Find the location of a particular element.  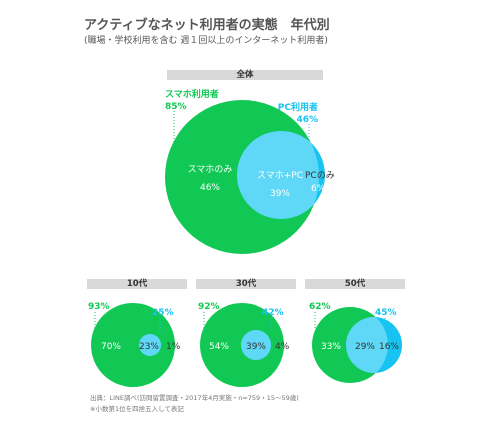

group-band-10s: 10代 is located at coordinates (137, 284).